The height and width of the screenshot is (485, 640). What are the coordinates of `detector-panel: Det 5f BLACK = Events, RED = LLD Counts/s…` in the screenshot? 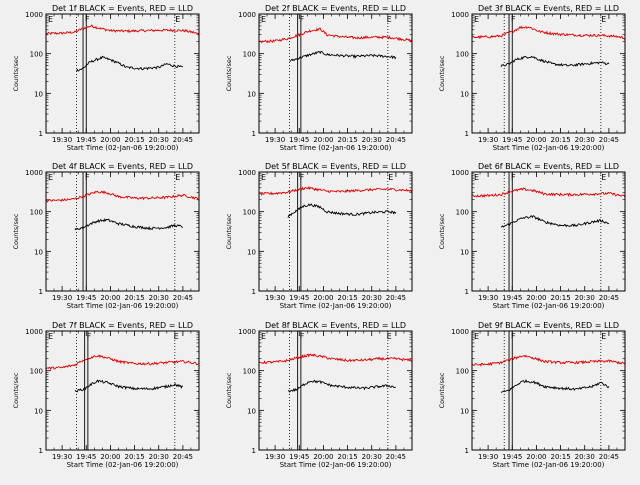 It's located at (319, 236).